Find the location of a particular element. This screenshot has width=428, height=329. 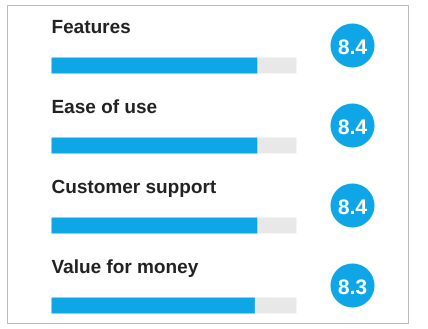

data-label: 8.3 is located at coordinates (353, 287).